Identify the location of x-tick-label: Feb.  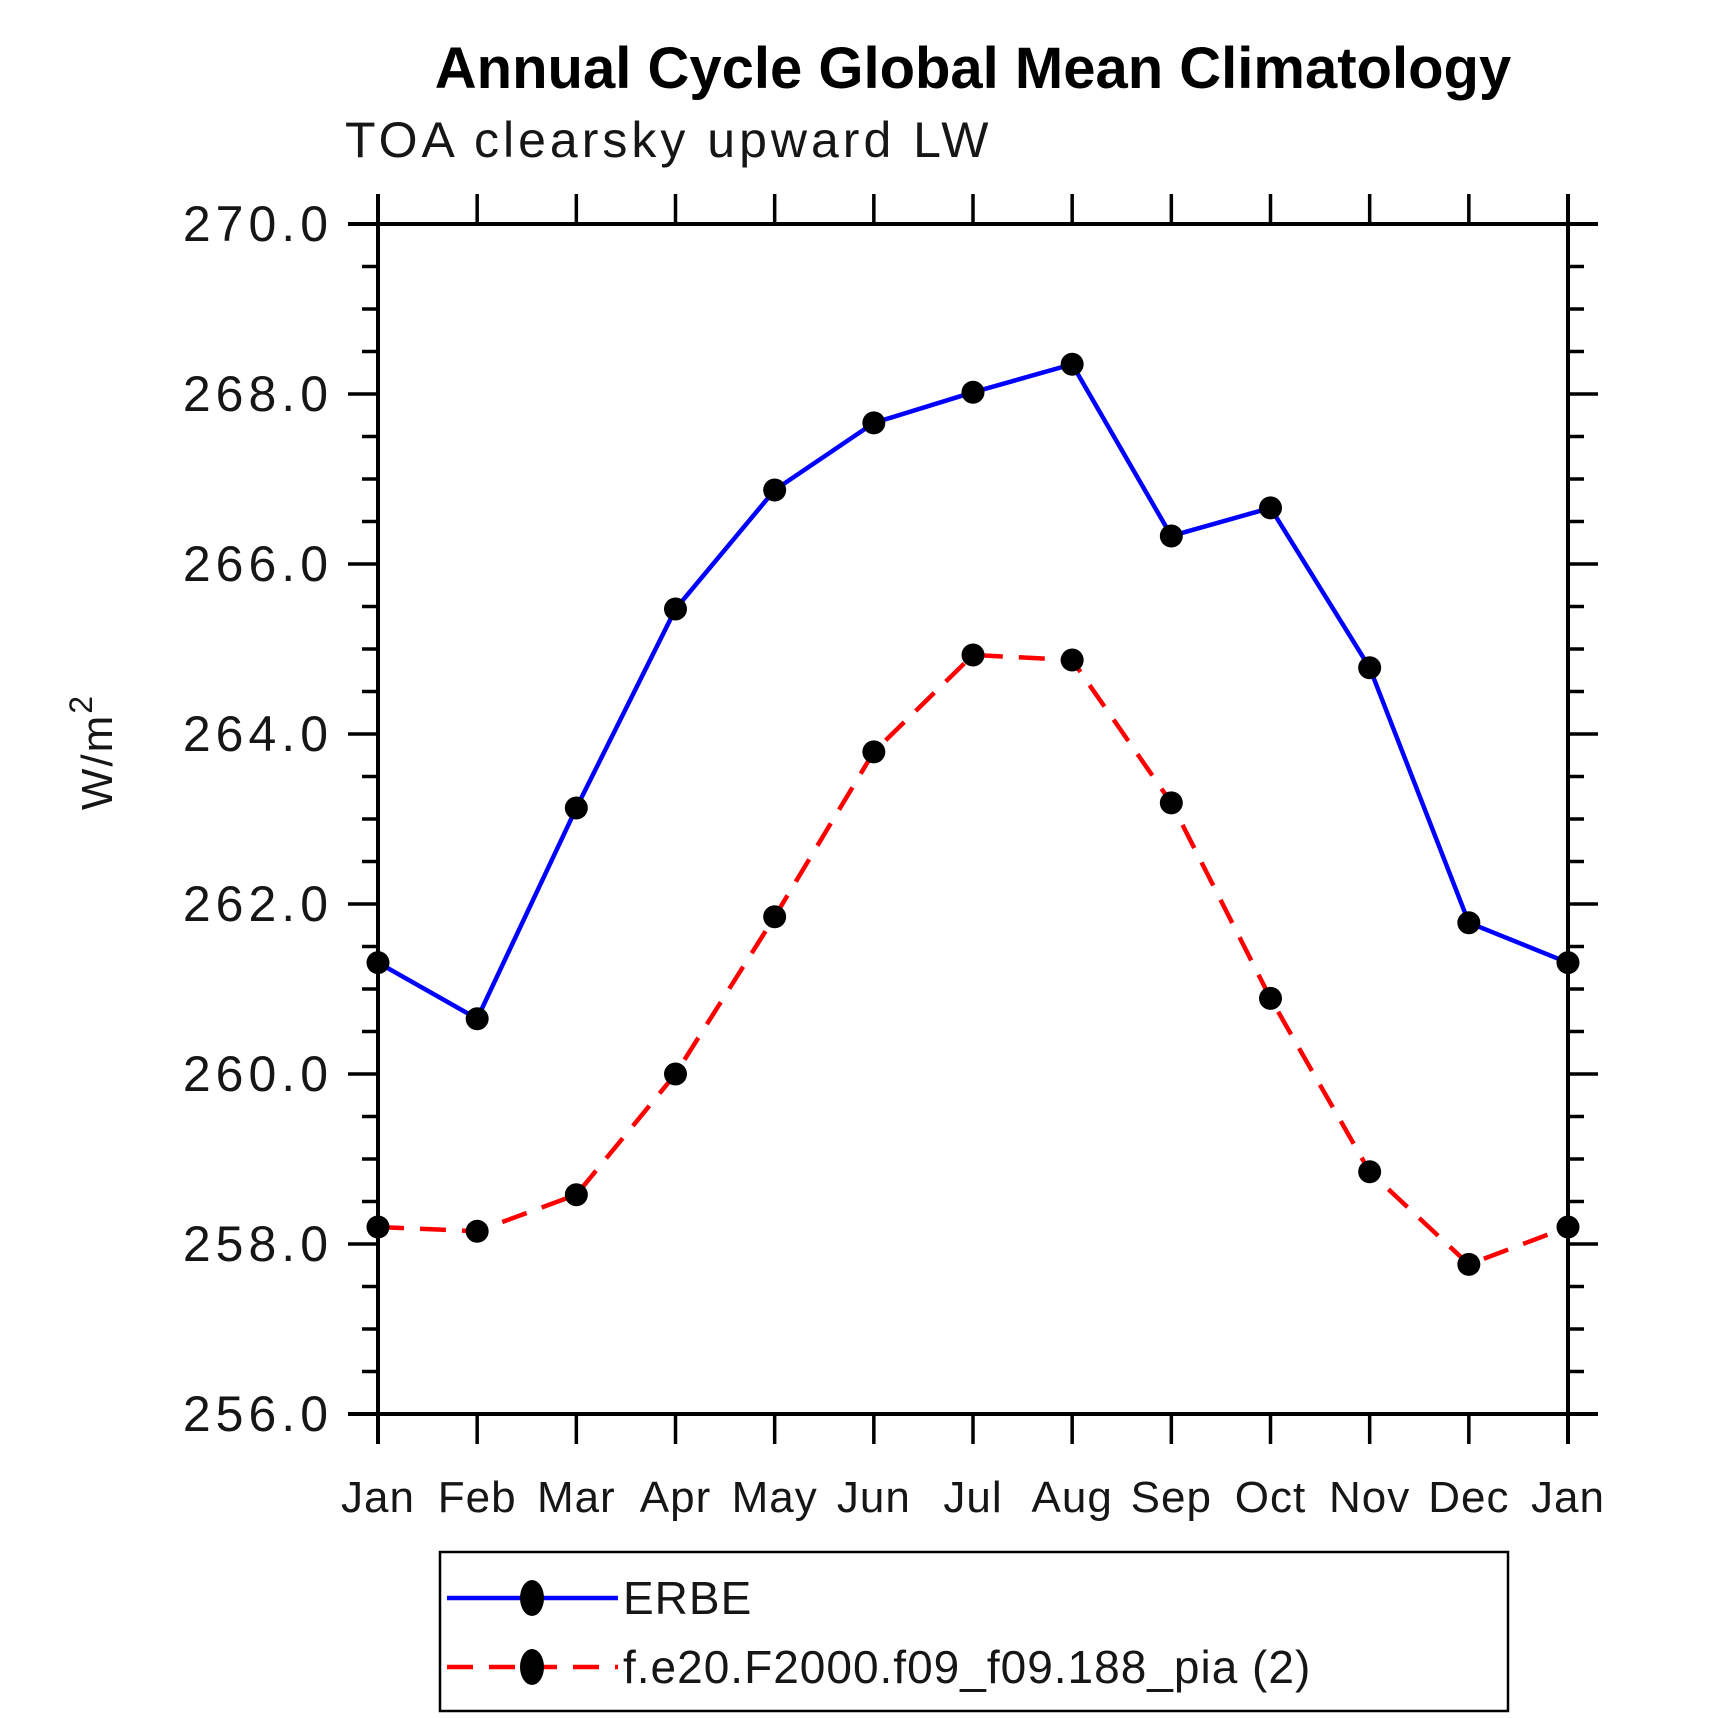
(477, 1497).